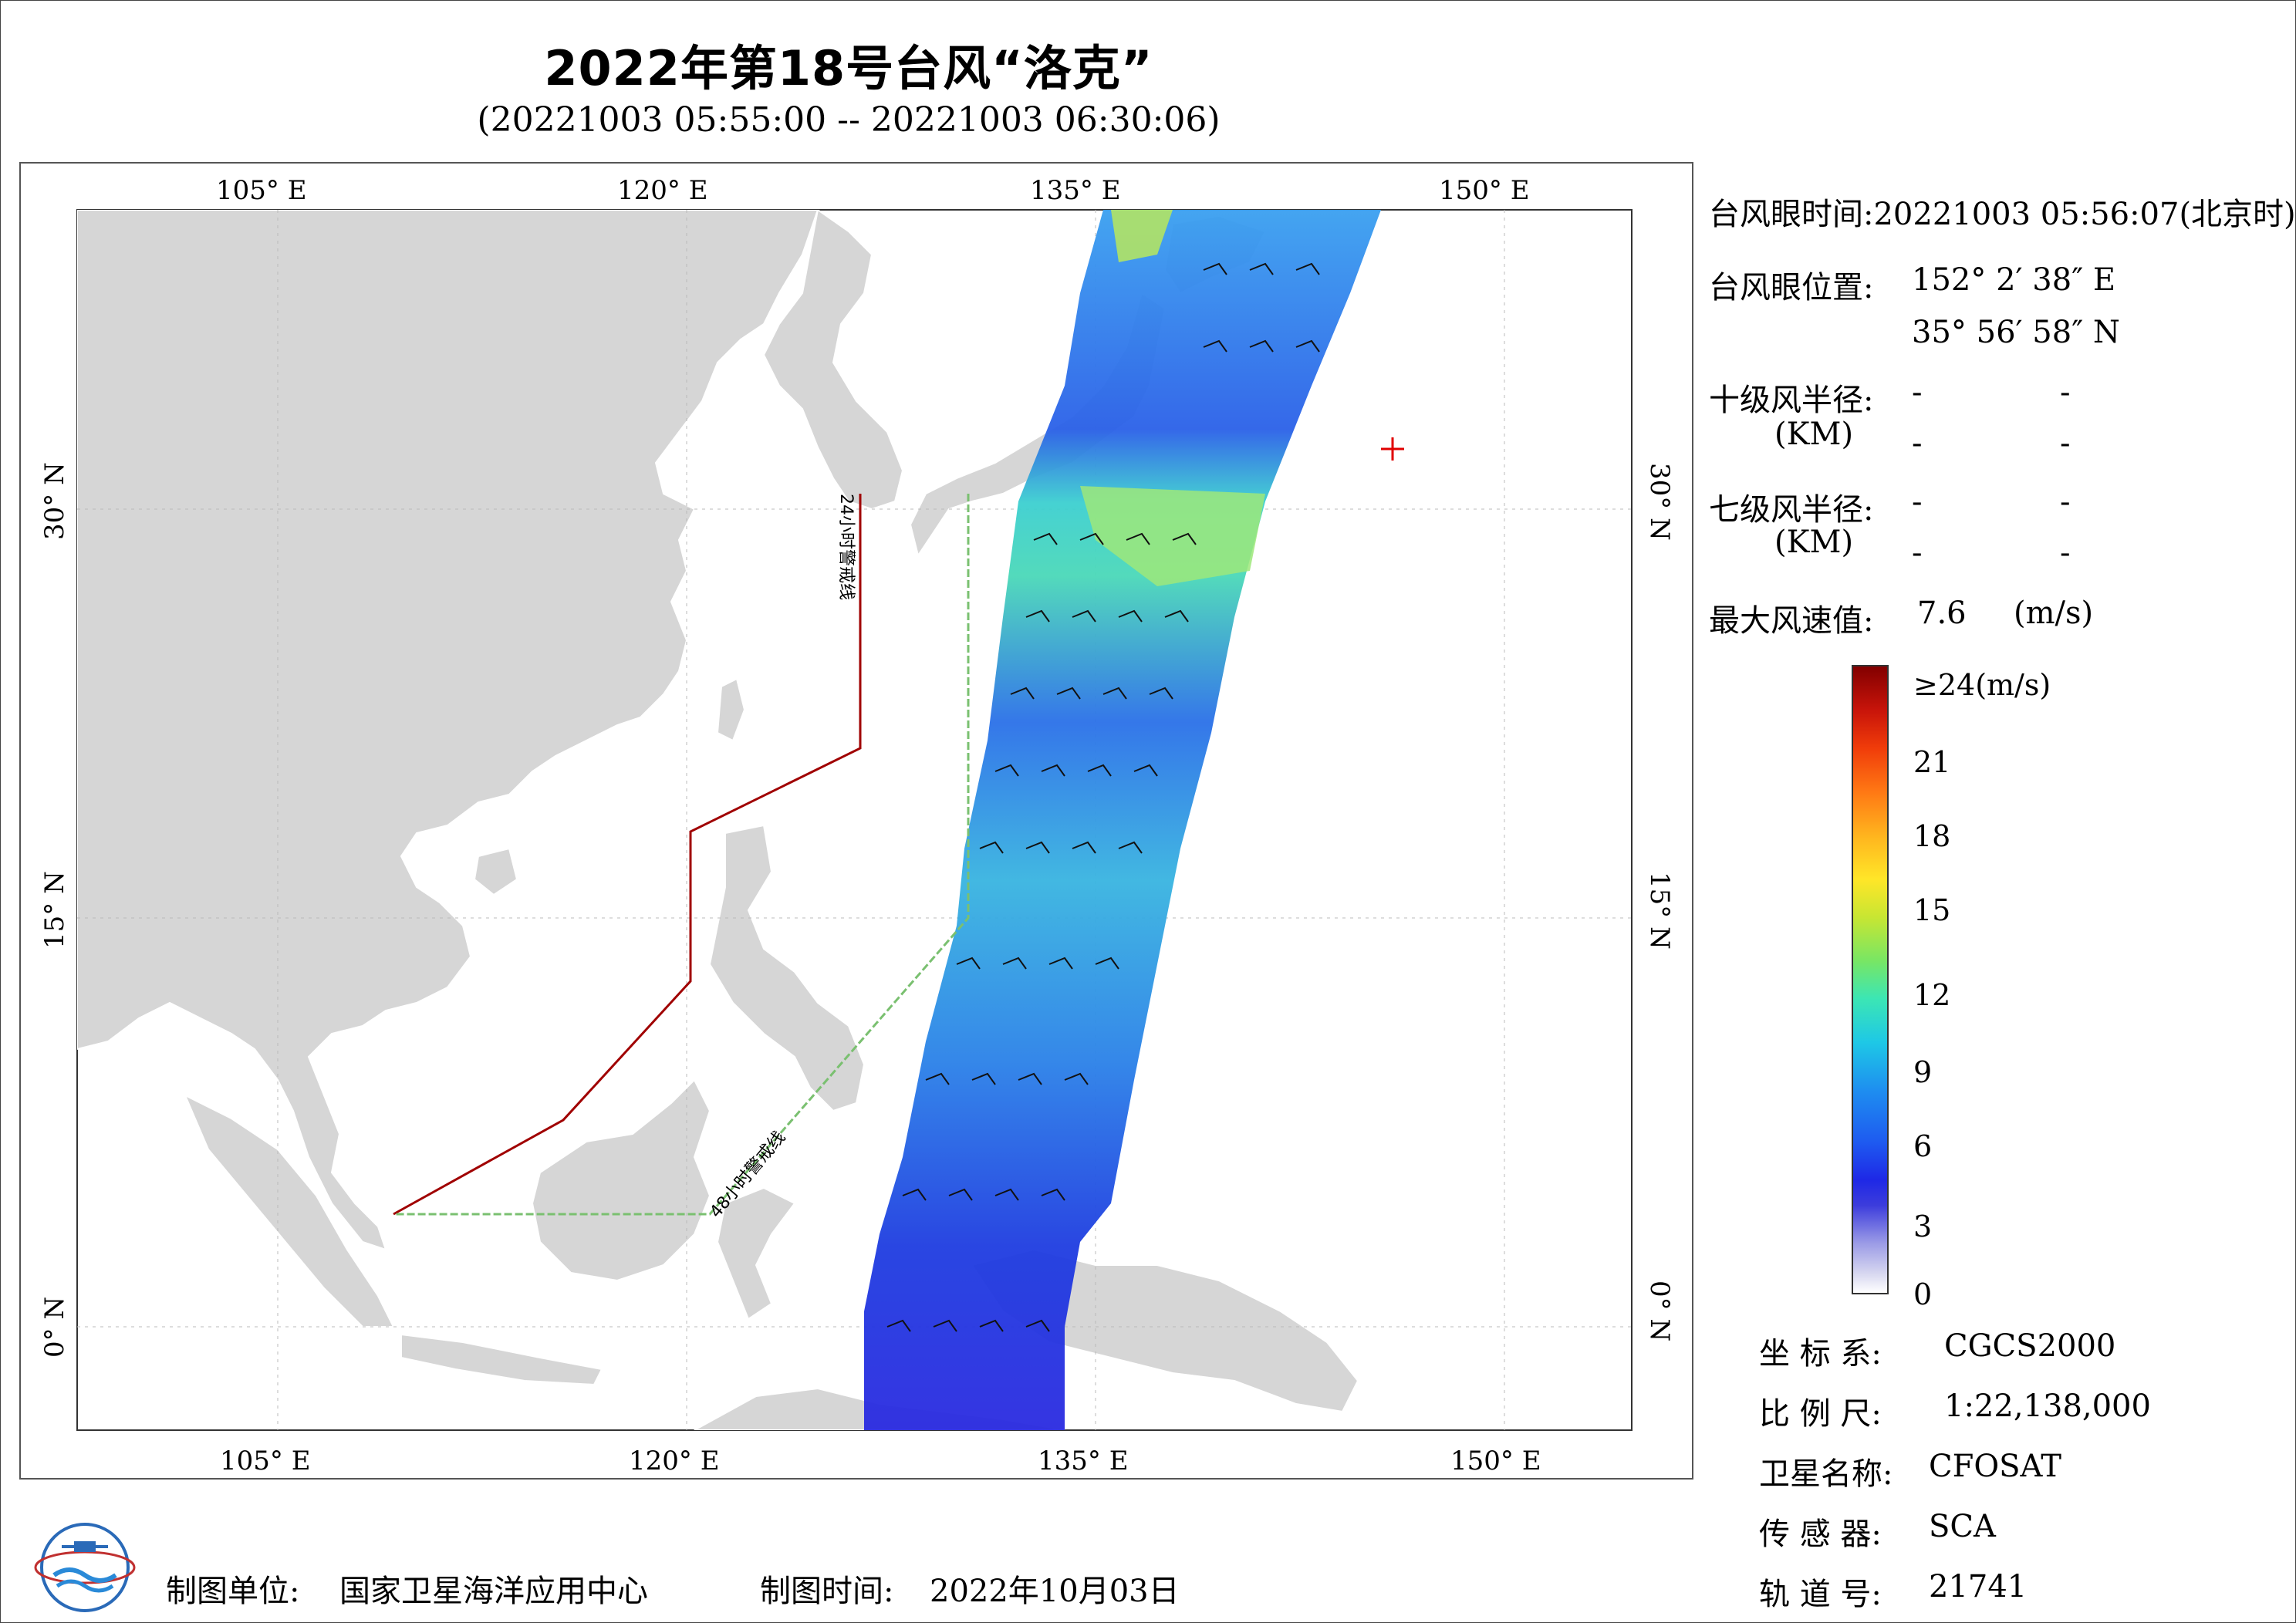 The image size is (2296, 1623). I want to click on footer-date-label: 制图时间:, so click(827, 1591).